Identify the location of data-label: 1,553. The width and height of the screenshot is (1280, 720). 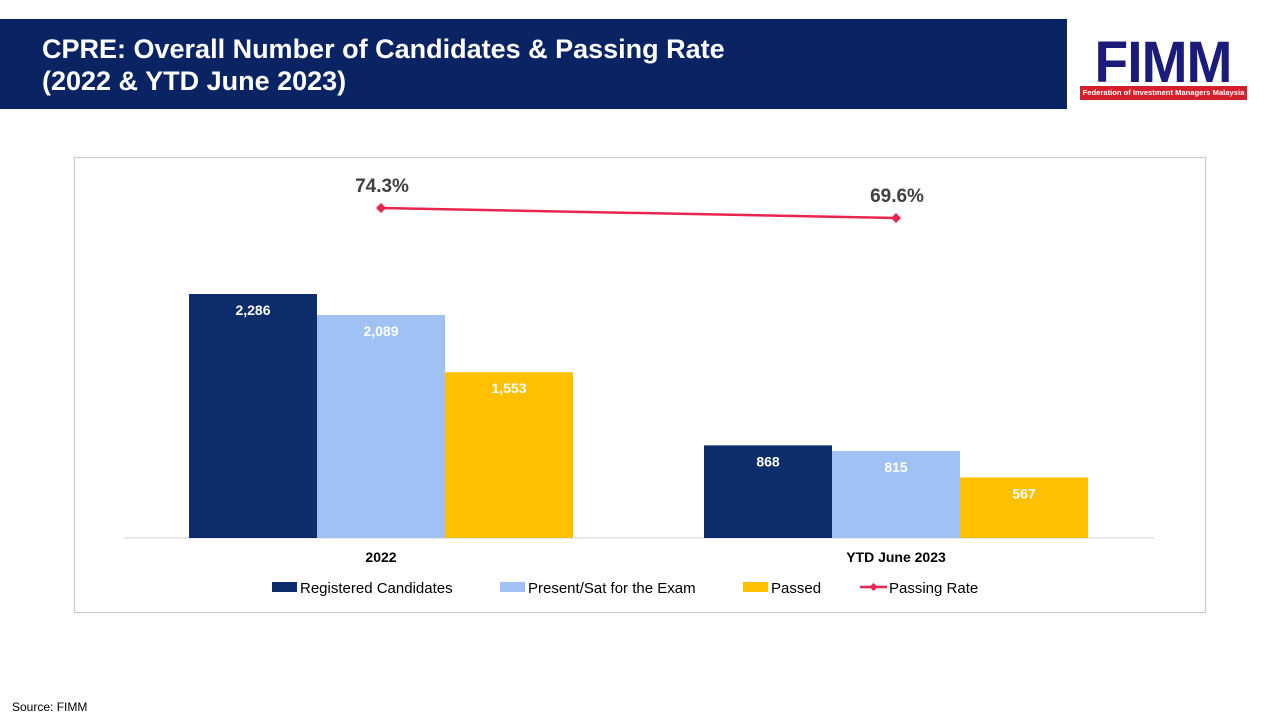
(508, 388).